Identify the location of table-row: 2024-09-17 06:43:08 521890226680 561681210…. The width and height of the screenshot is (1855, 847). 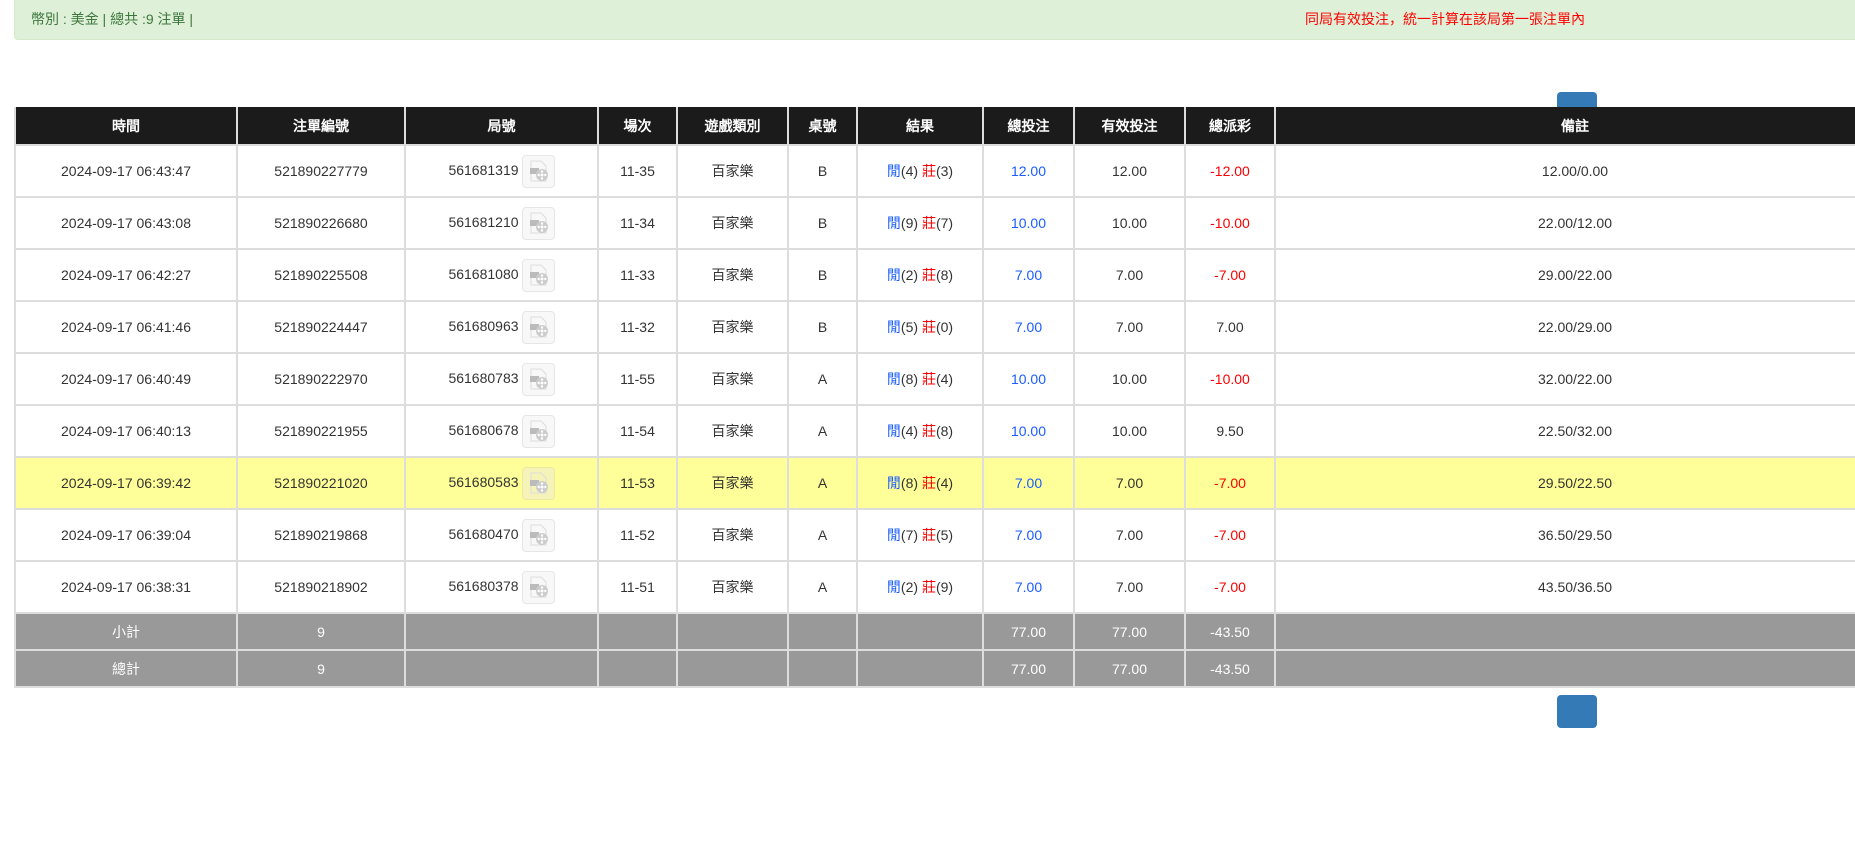
(934, 223).